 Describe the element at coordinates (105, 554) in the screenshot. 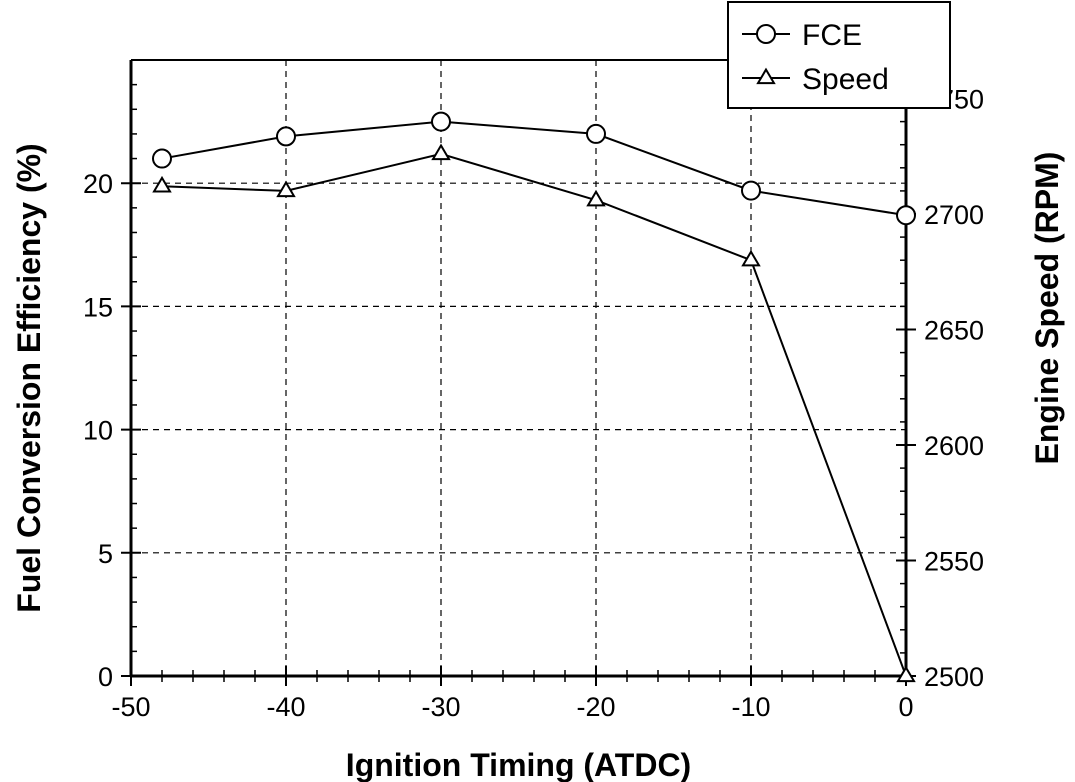

I see `y-left-tick-label: 5` at that location.